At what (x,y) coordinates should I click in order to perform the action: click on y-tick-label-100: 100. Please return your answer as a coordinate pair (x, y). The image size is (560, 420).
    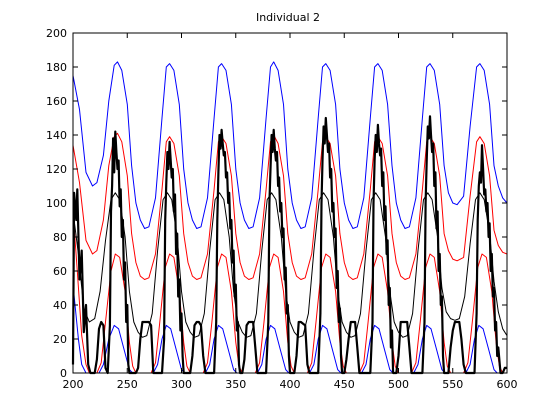
    Looking at the image, I should click on (56, 203).